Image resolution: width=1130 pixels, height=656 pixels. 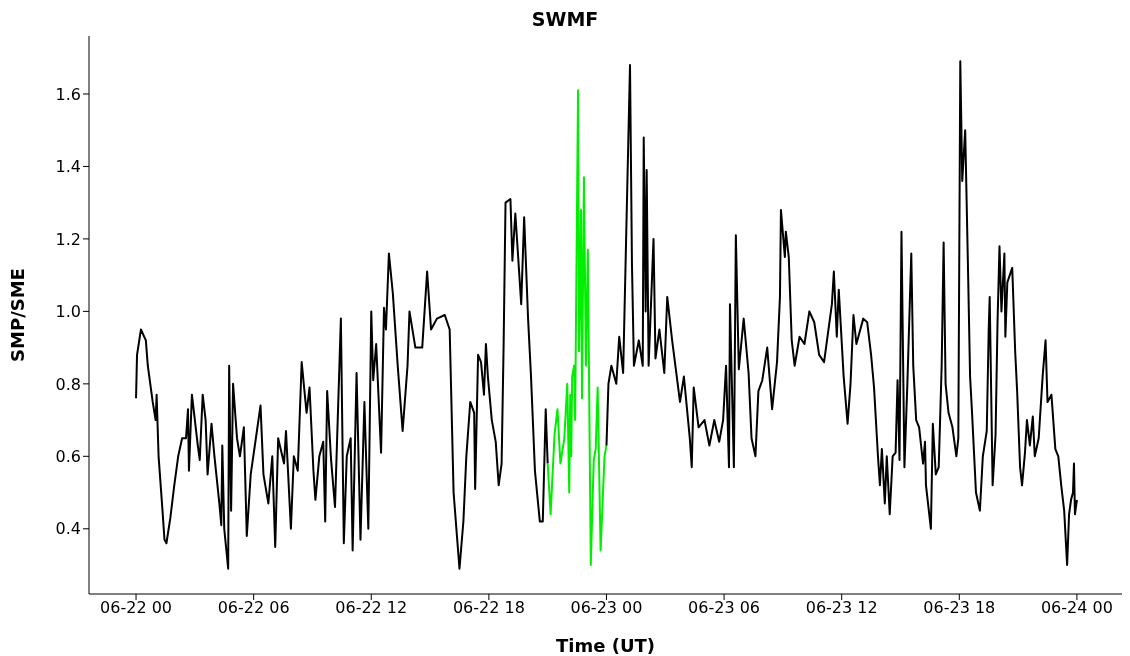 I want to click on y-axis-title: SMP/SME, so click(x=18, y=315).